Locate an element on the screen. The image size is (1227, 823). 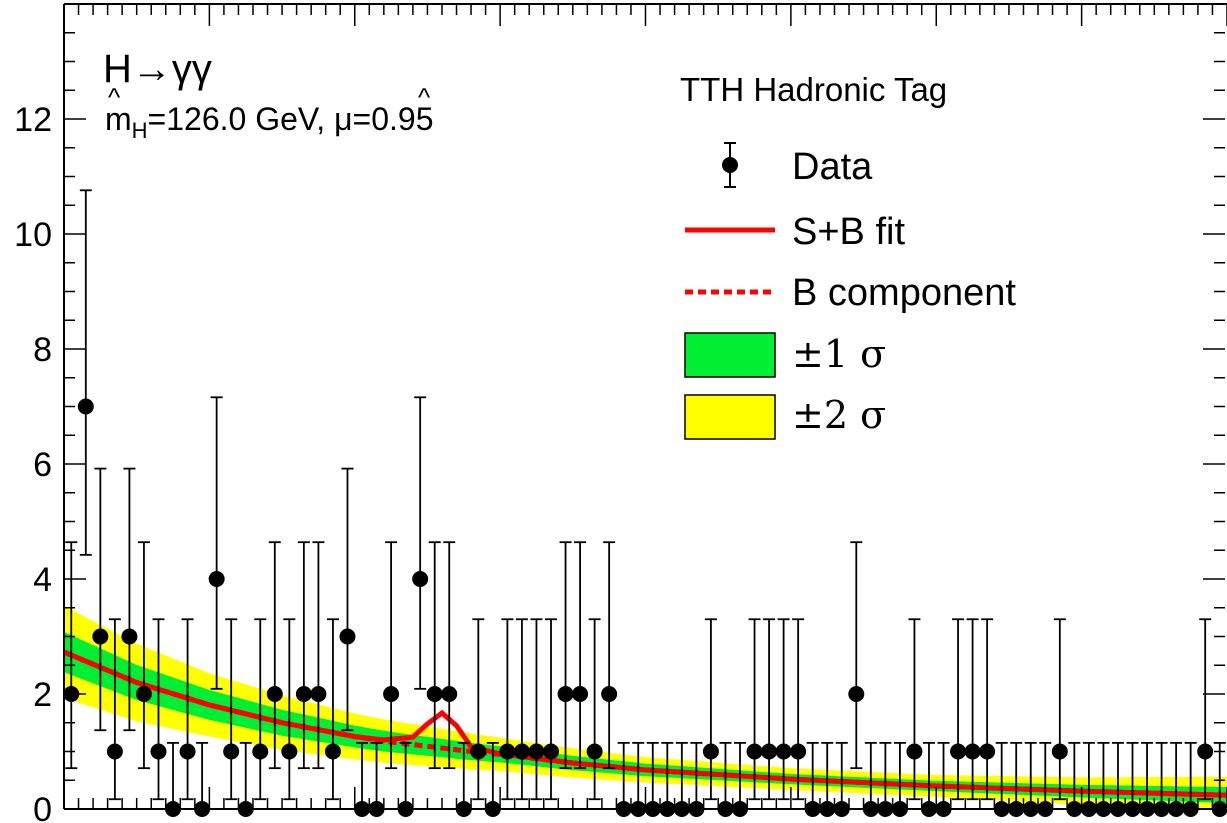
y-tick-label: 4 is located at coordinates (42, 580).